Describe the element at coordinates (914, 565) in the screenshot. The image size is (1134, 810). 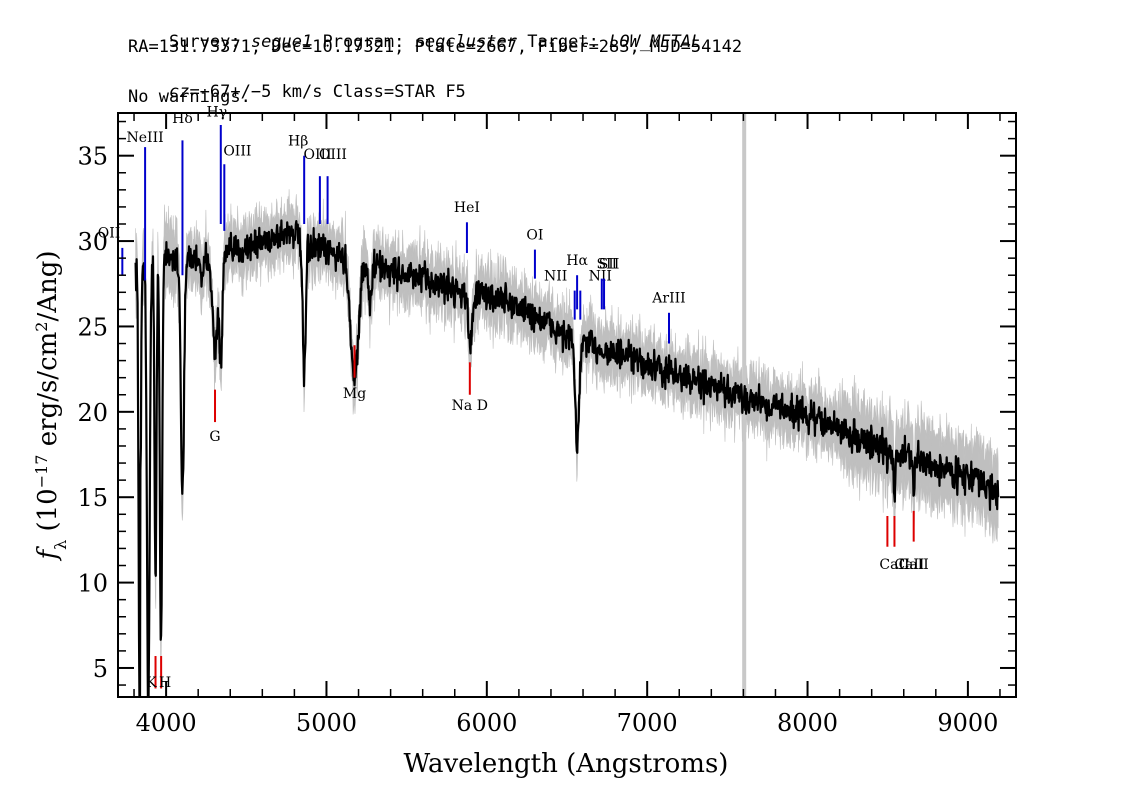
I see `absorption-line-label-7: CaII` at that location.